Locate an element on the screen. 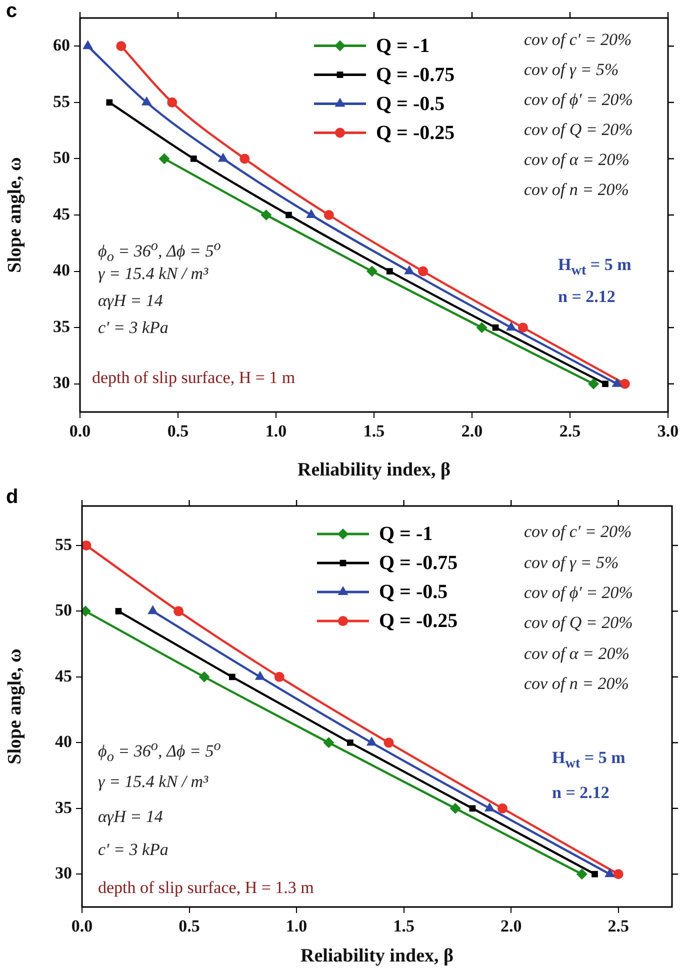 The height and width of the screenshot is (973, 686). annotation: depth of slip surface, H = 1.3 m is located at coordinates (206, 888).